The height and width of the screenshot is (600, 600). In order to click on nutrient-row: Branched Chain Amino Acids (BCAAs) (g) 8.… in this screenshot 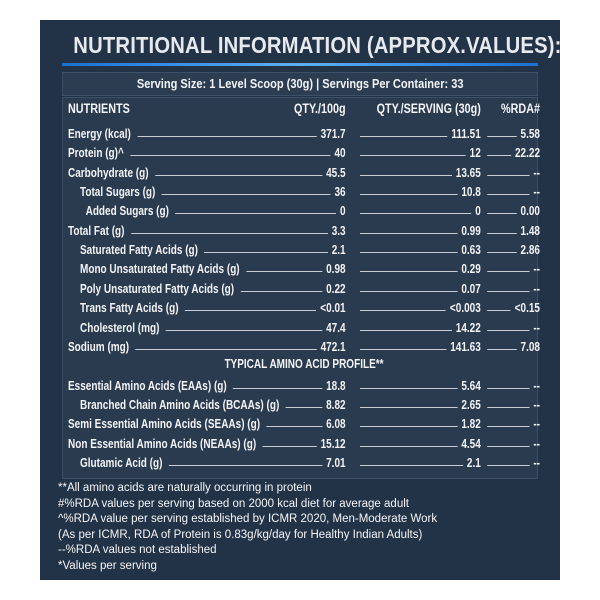, I will do `click(304, 404)`.